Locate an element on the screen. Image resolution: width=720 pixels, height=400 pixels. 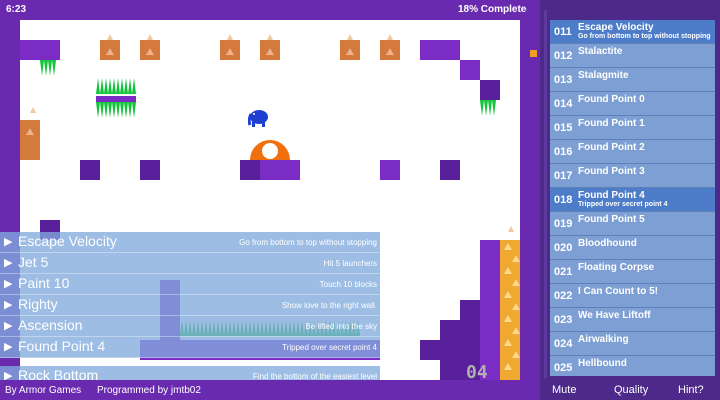
item-number: 013 is located at coordinates (563, 80).